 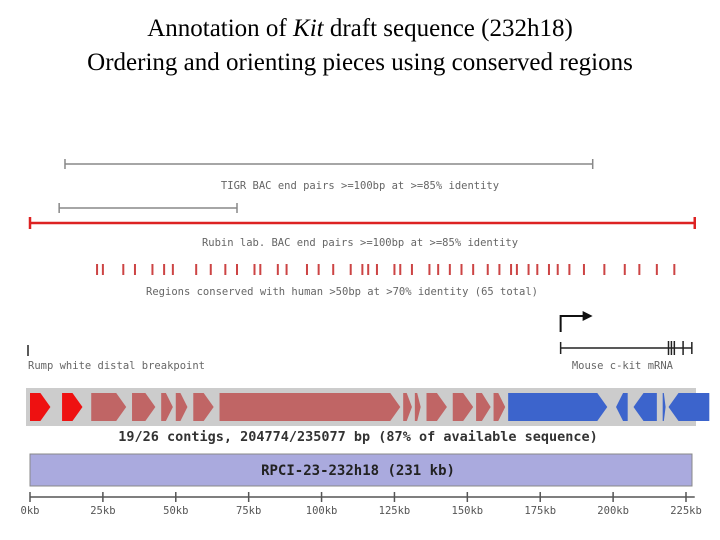 I want to click on bac-clone-label: RPCI-23-232h18 (231 kb), so click(x=358, y=471).